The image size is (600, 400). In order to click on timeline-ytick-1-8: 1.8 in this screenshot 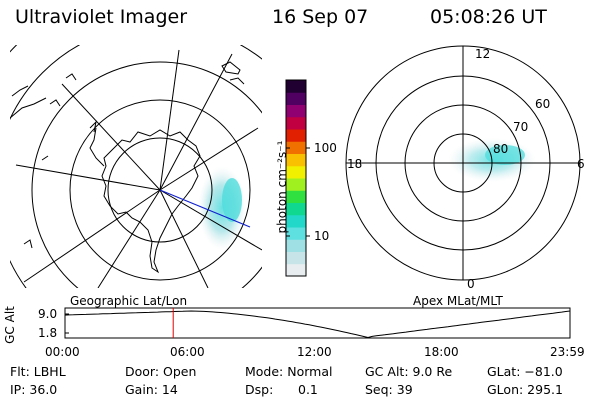, I will do `click(48, 333)`.